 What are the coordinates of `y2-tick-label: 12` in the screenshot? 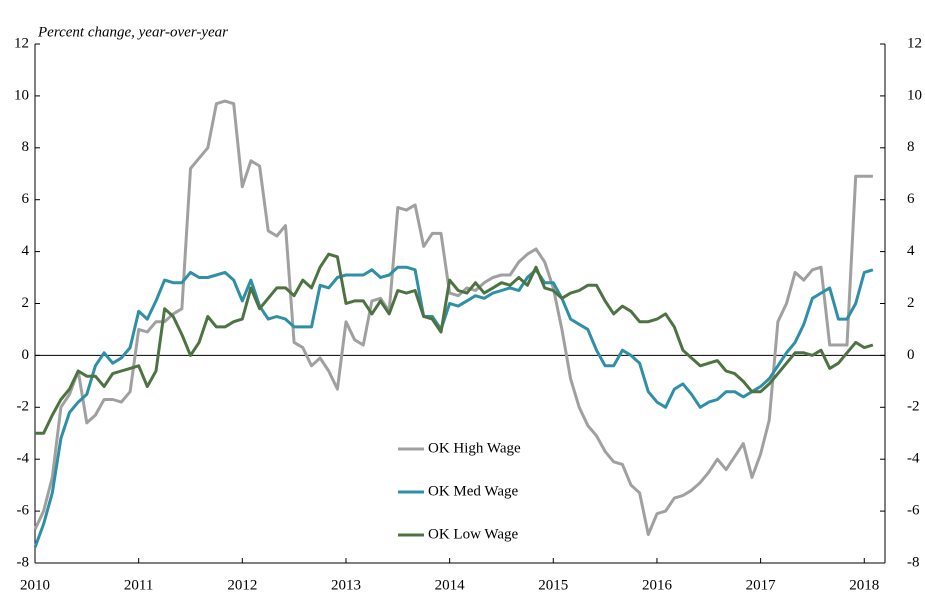 It's located at (914, 43).